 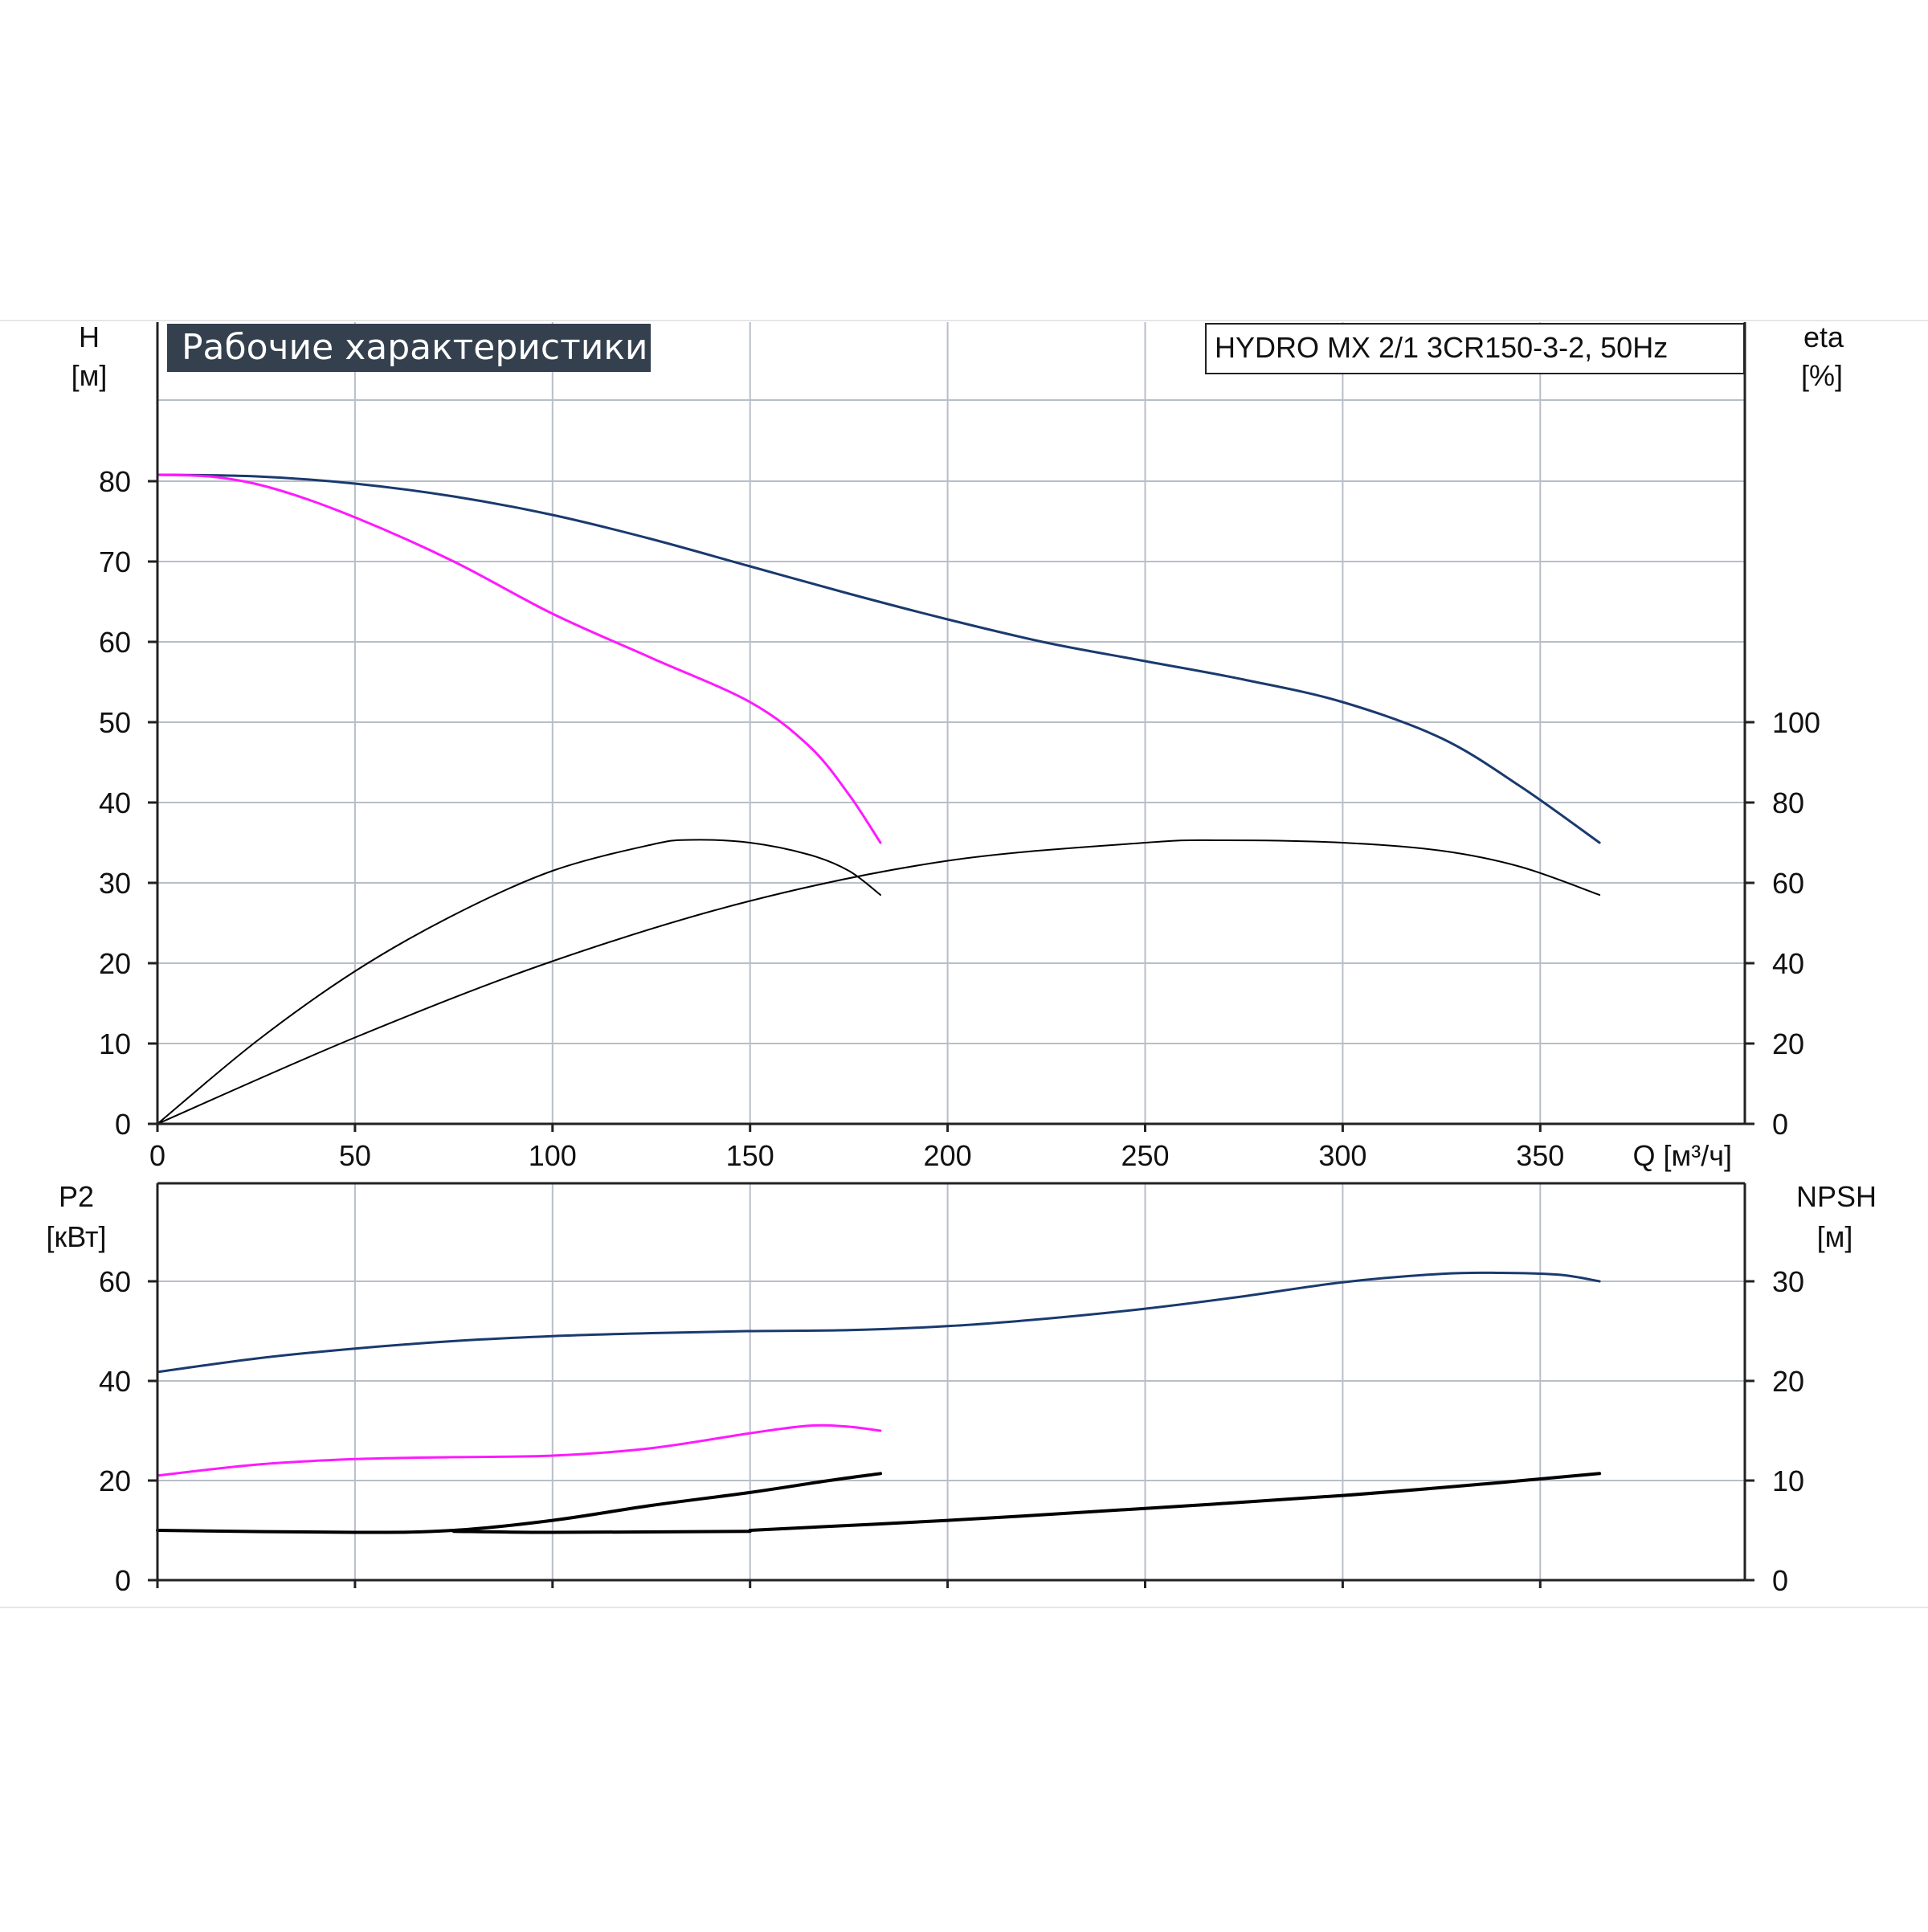 What do you see at coordinates (115, 1043) in the screenshot?
I see `upper-ytick-label-10: 10` at bounding box center [115, 1043].